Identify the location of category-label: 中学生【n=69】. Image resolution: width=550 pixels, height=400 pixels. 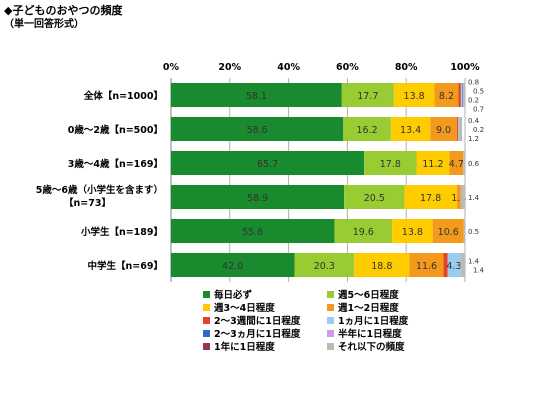
(125, 266).